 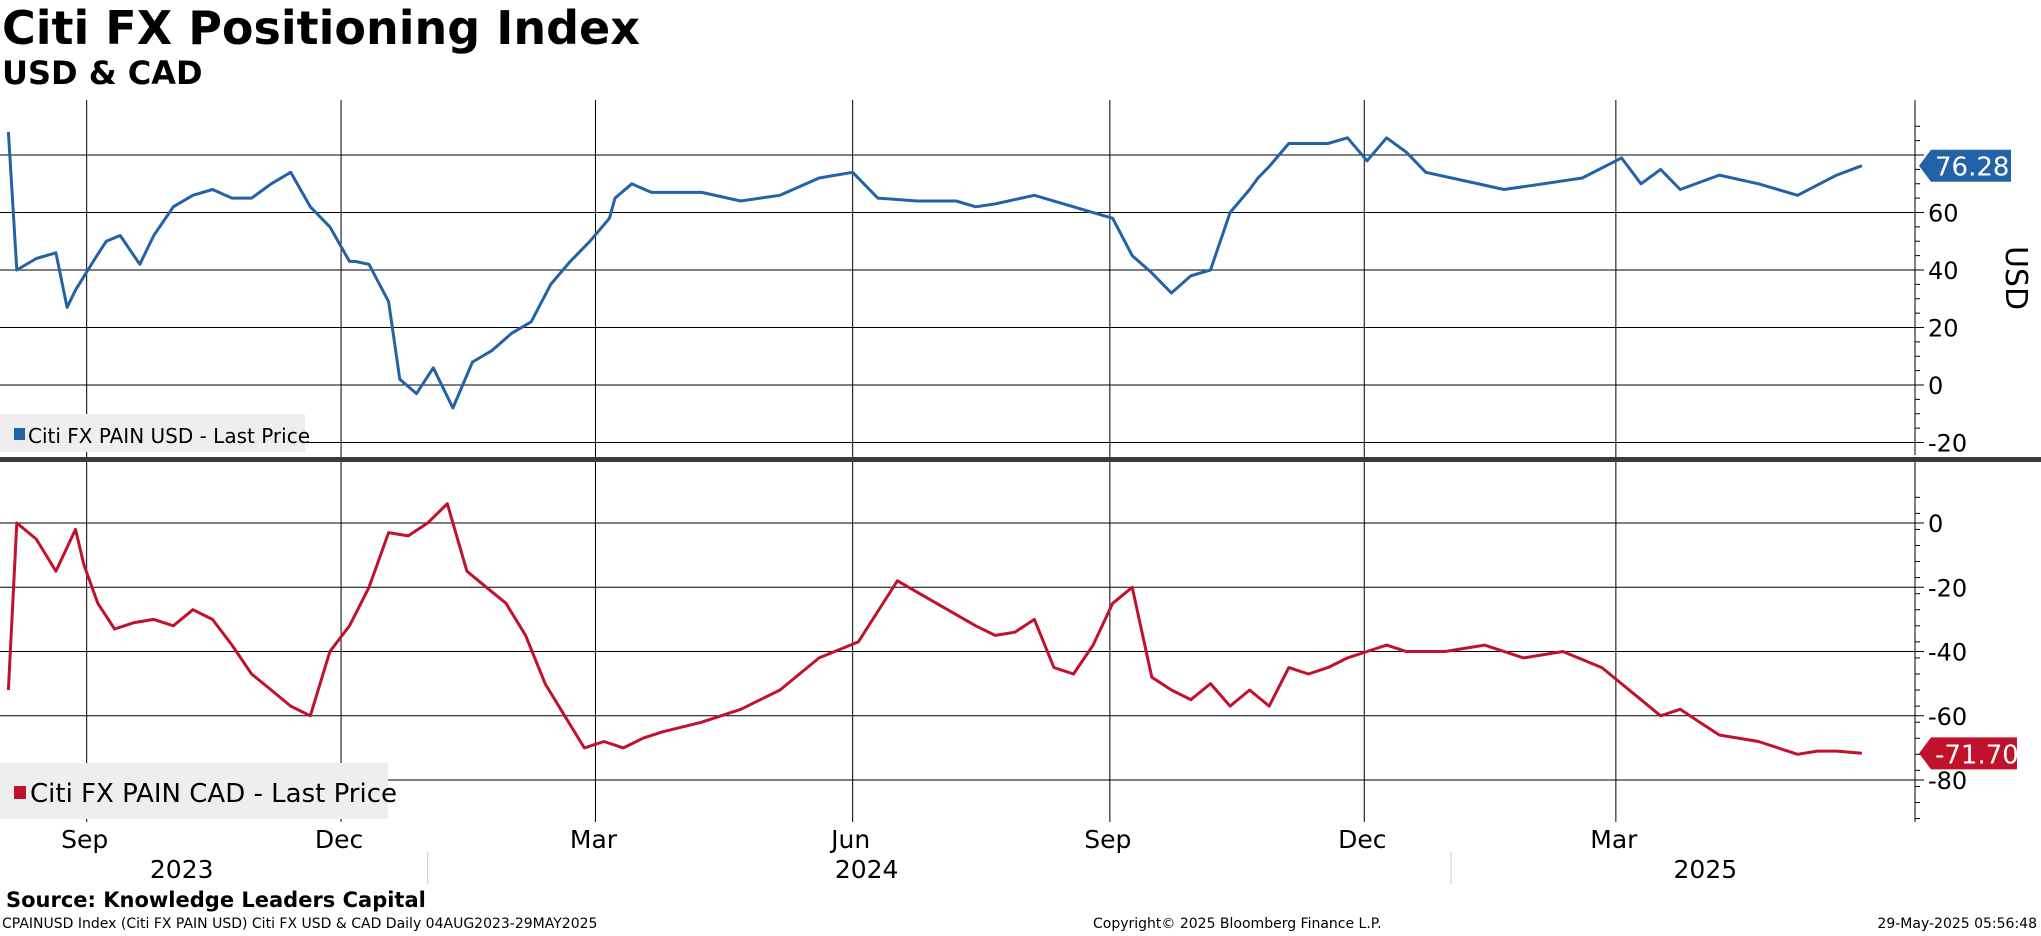 I want to click on y-tick-label: 60, so click(x=1943, y=214).